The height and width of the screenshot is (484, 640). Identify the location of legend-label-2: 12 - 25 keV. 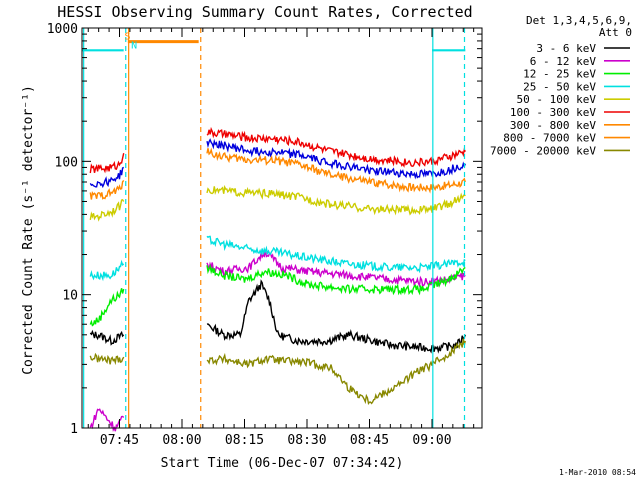
(559, 74).